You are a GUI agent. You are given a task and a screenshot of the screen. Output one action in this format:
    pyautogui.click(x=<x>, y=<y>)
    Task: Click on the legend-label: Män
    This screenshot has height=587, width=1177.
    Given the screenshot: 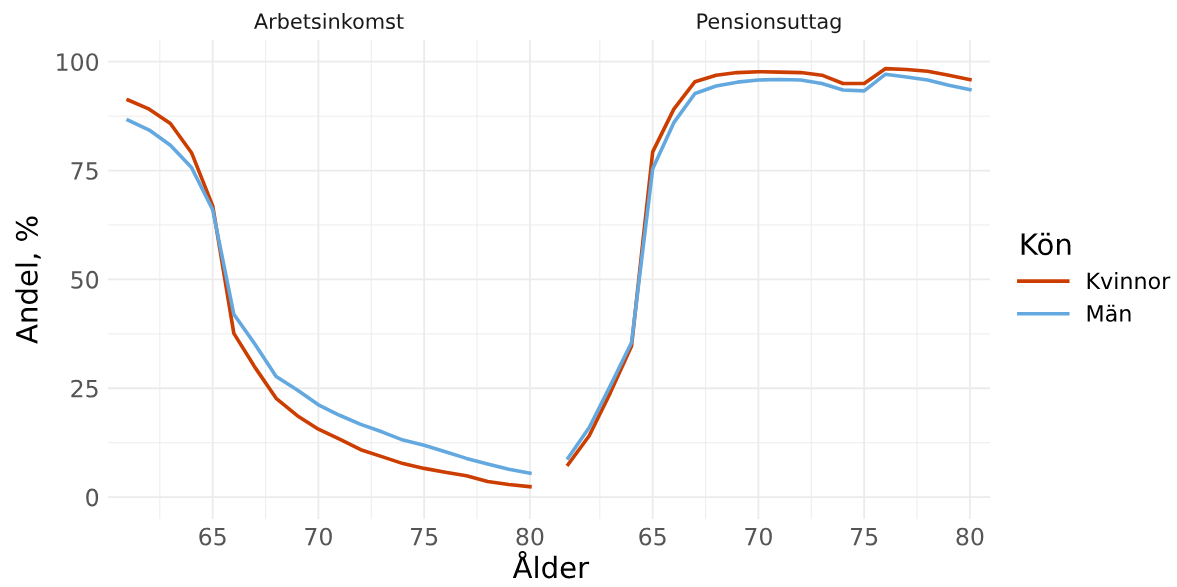 What is the action you would take?
    pyautogui.click(x=1109, y=313)
    